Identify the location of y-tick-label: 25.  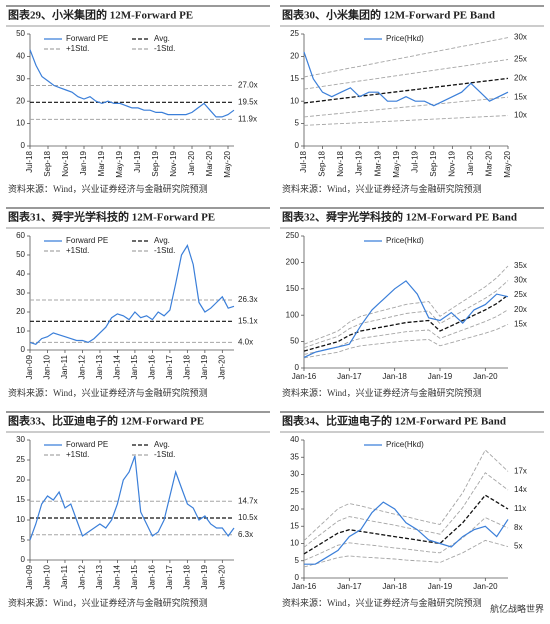
(294, 491).